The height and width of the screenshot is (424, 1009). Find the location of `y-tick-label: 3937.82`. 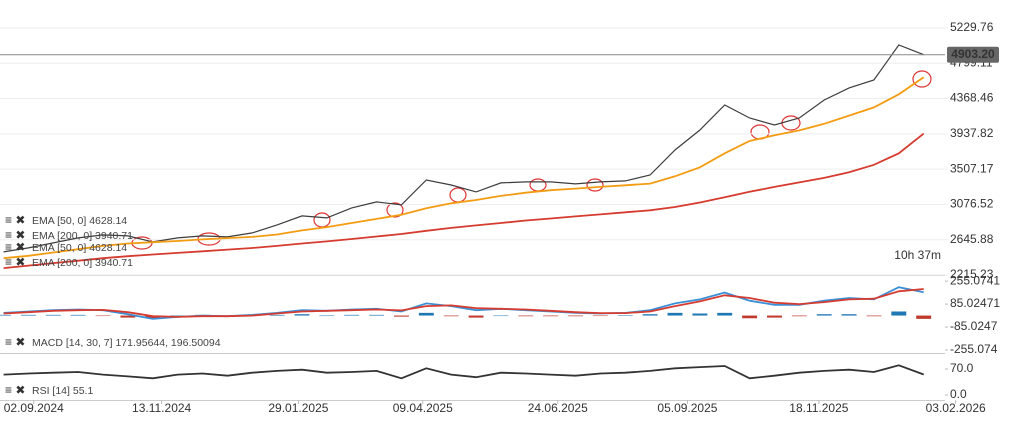

y-tick-label: 3937.82 is located at coordinates (972, 133).